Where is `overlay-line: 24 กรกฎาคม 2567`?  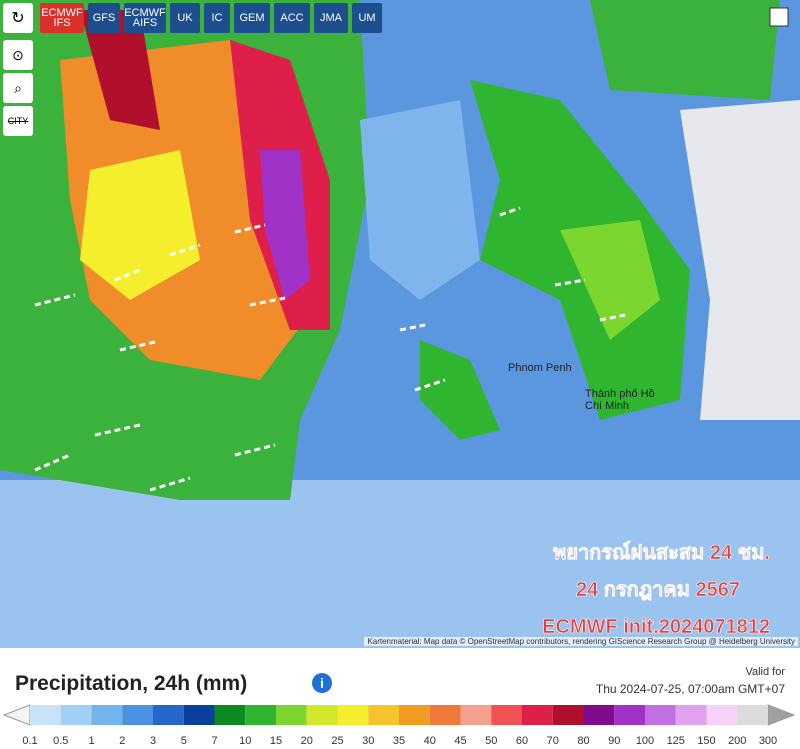
overlay-line: 24 กรกฎาคม 2567 is located at coordinates (658, 590).